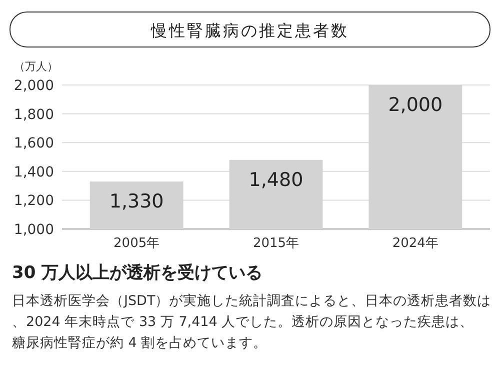 The image size is (500, 384). Describe the element at coordinates (34, 230) in the screenshot. I see `y-tick-label: 1,000` at that location.